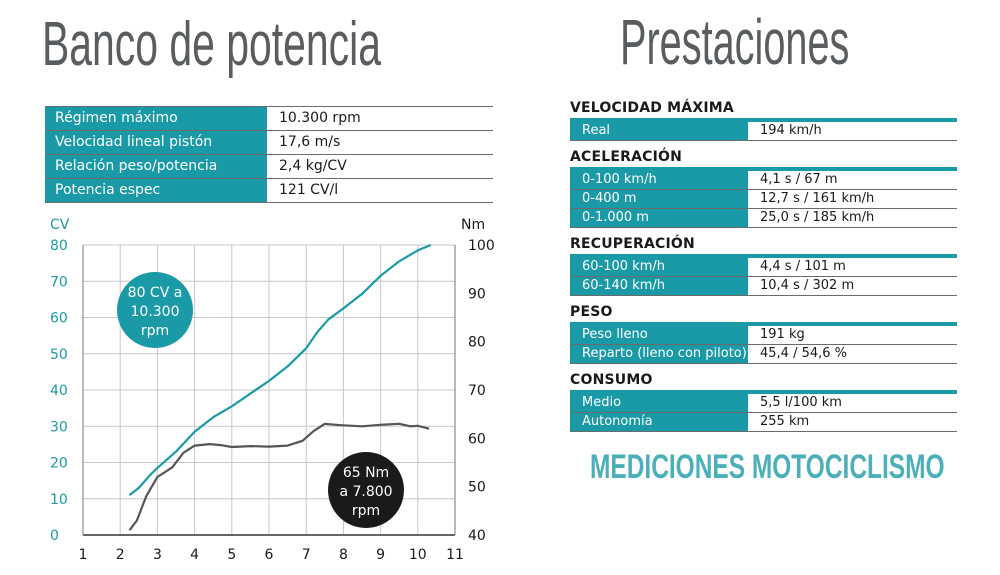 This screenshot has width=1000, height=575. What do you see at coordinates (306, 555) in the screenshot?
I see `x-tick-label: 7` at bounding box center [306, 555].